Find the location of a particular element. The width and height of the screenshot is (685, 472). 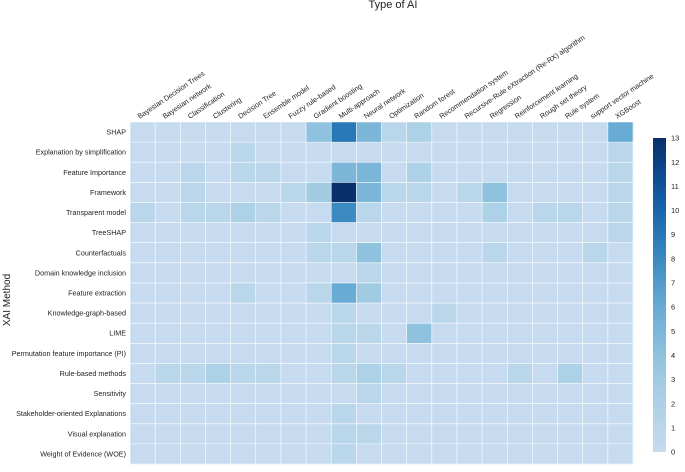

colorbar-tick-label: 12 is located at coordinates (675, 162).